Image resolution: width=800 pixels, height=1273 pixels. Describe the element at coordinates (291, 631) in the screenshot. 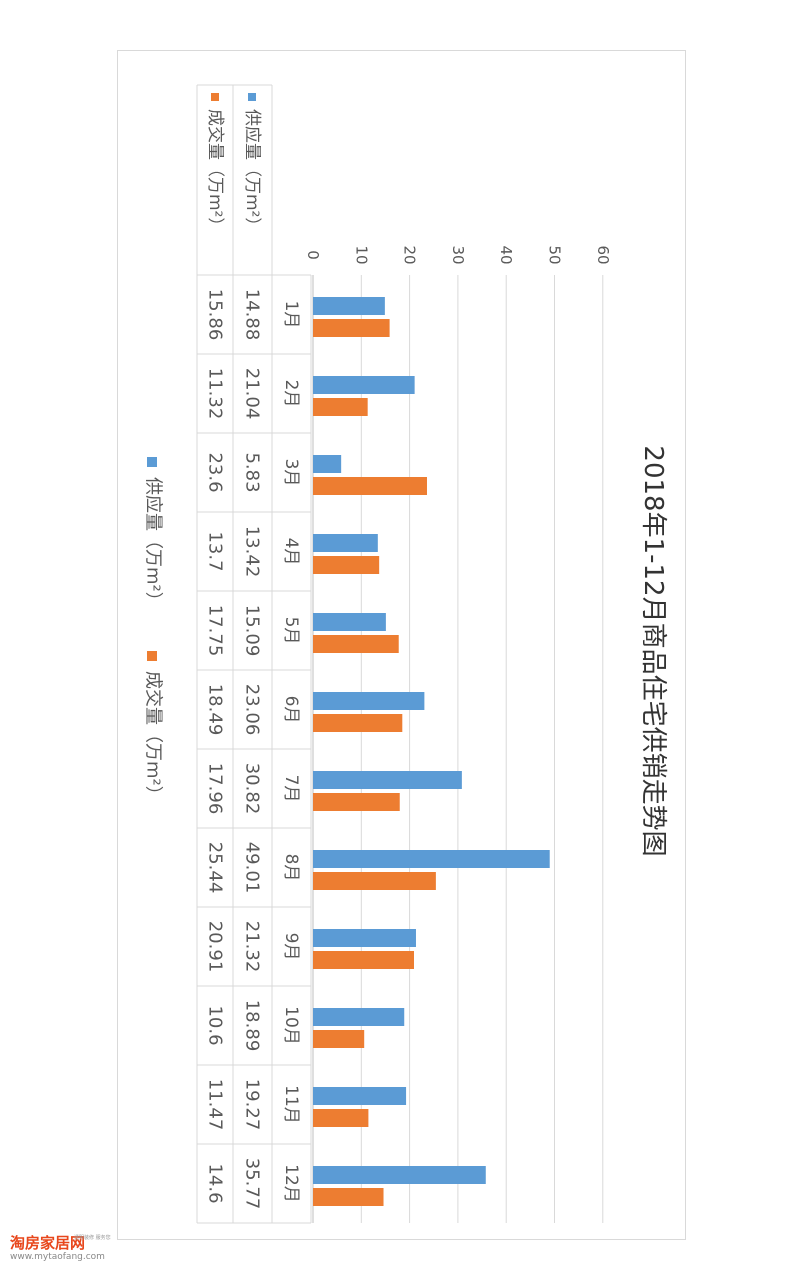

I see `category-label: 5月` at that location.